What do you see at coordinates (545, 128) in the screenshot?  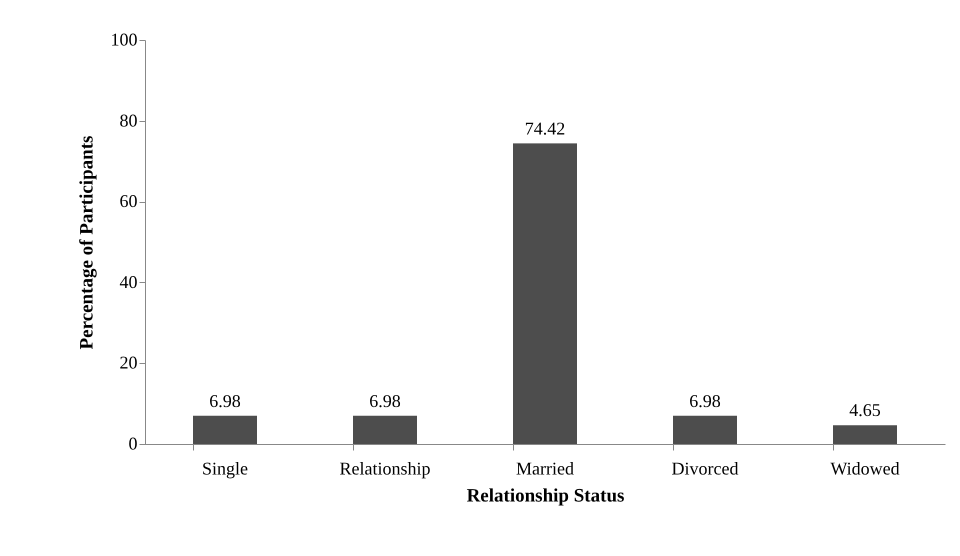 I see `data-label: 74.42` at bounding box center [545, 128].